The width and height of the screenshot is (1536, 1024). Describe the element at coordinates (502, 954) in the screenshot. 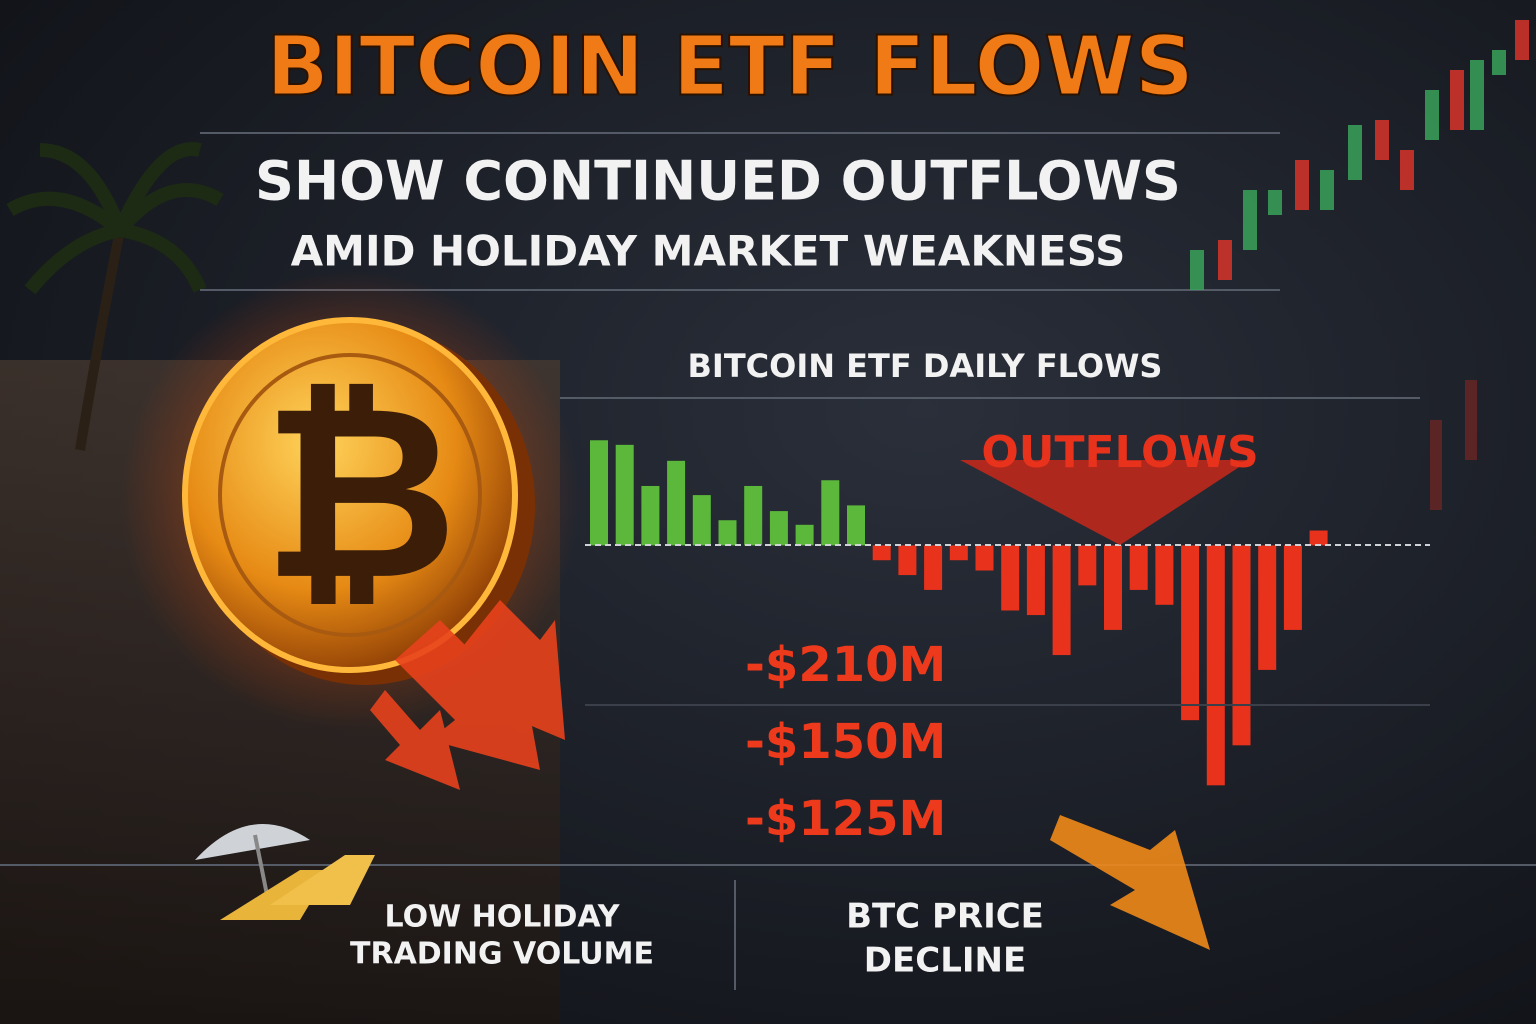

I see `footer-label: TRADING VOLUME` at that location.